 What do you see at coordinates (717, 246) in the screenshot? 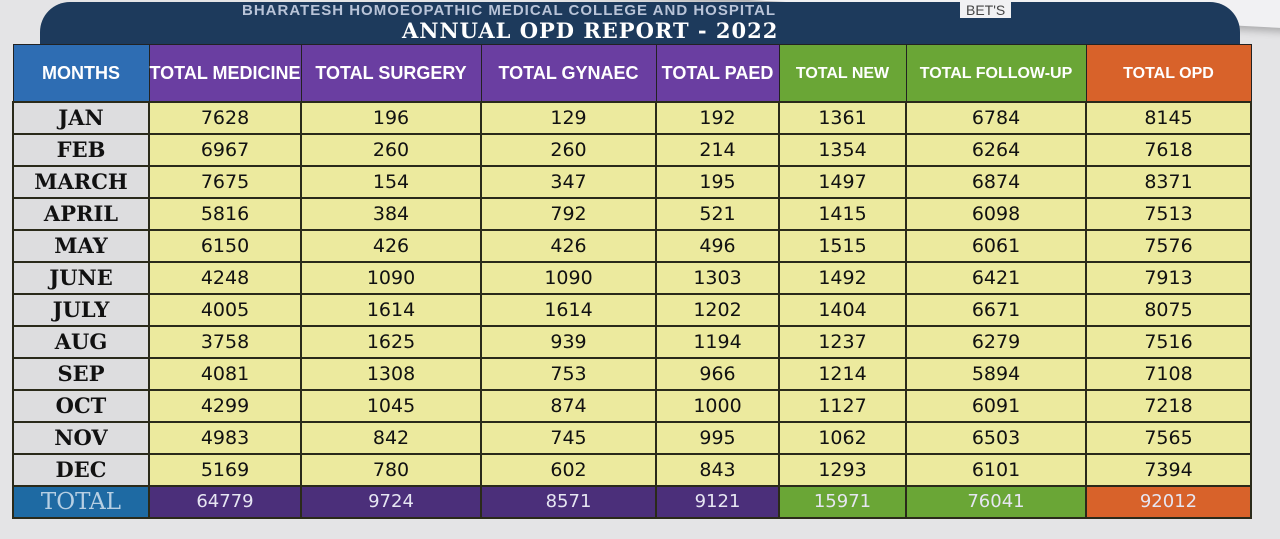
I see `value-cell: 496` at bounding box center [717, 246].